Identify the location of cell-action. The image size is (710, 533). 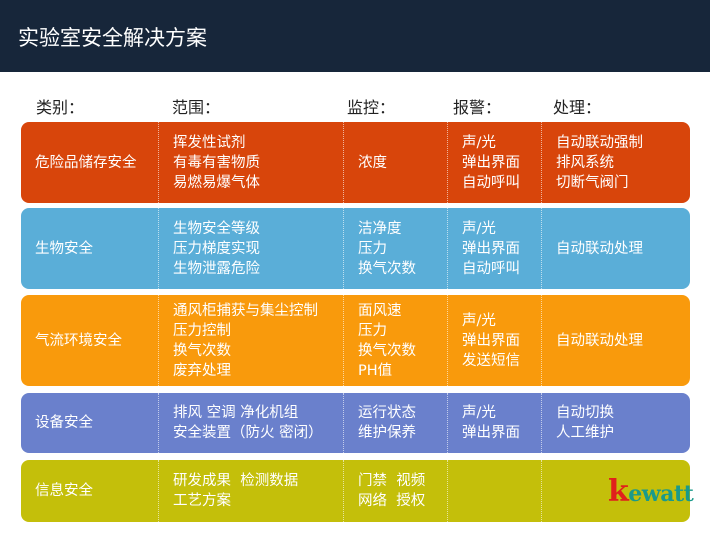
(615, 491).